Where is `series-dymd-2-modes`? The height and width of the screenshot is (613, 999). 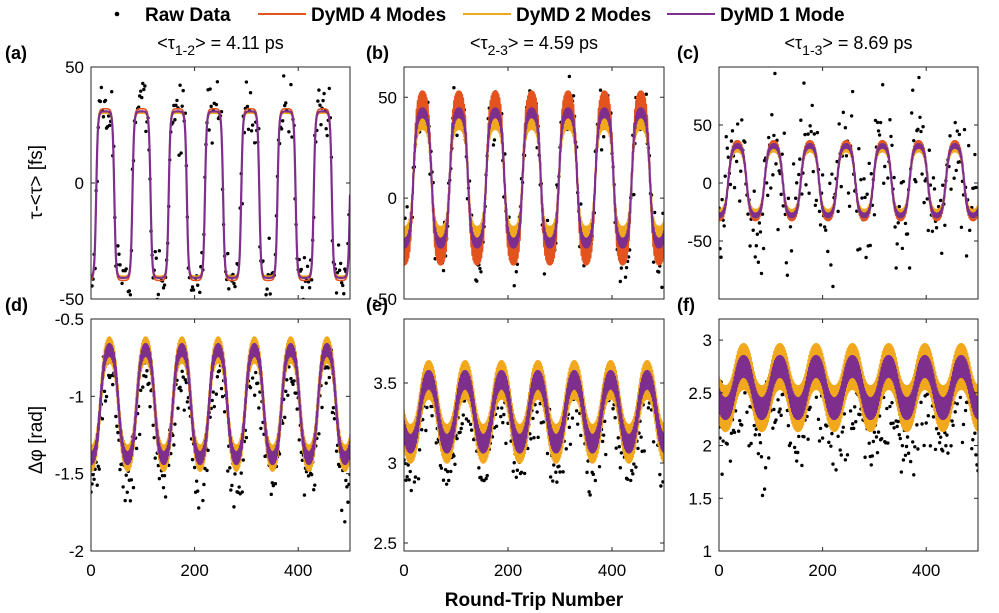
series-dymd-2-modes is located at coordinates (534, 178).